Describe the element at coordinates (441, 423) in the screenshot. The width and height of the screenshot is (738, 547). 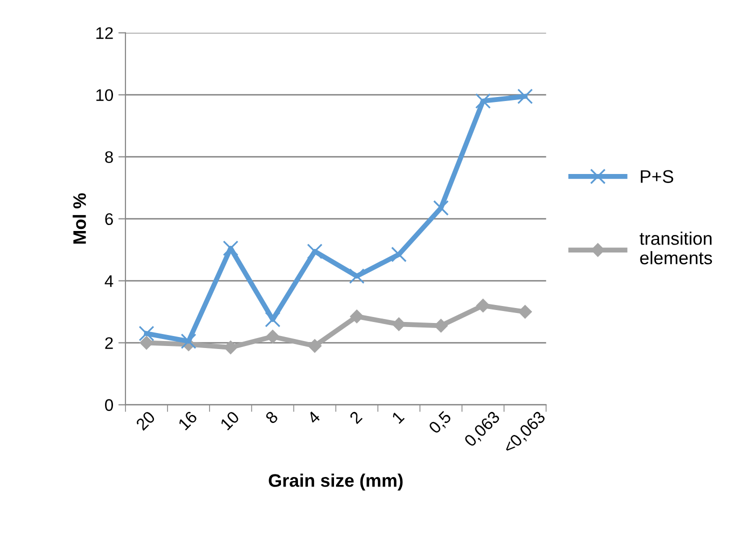
I see `x-tick-label: 0,5` at that location.